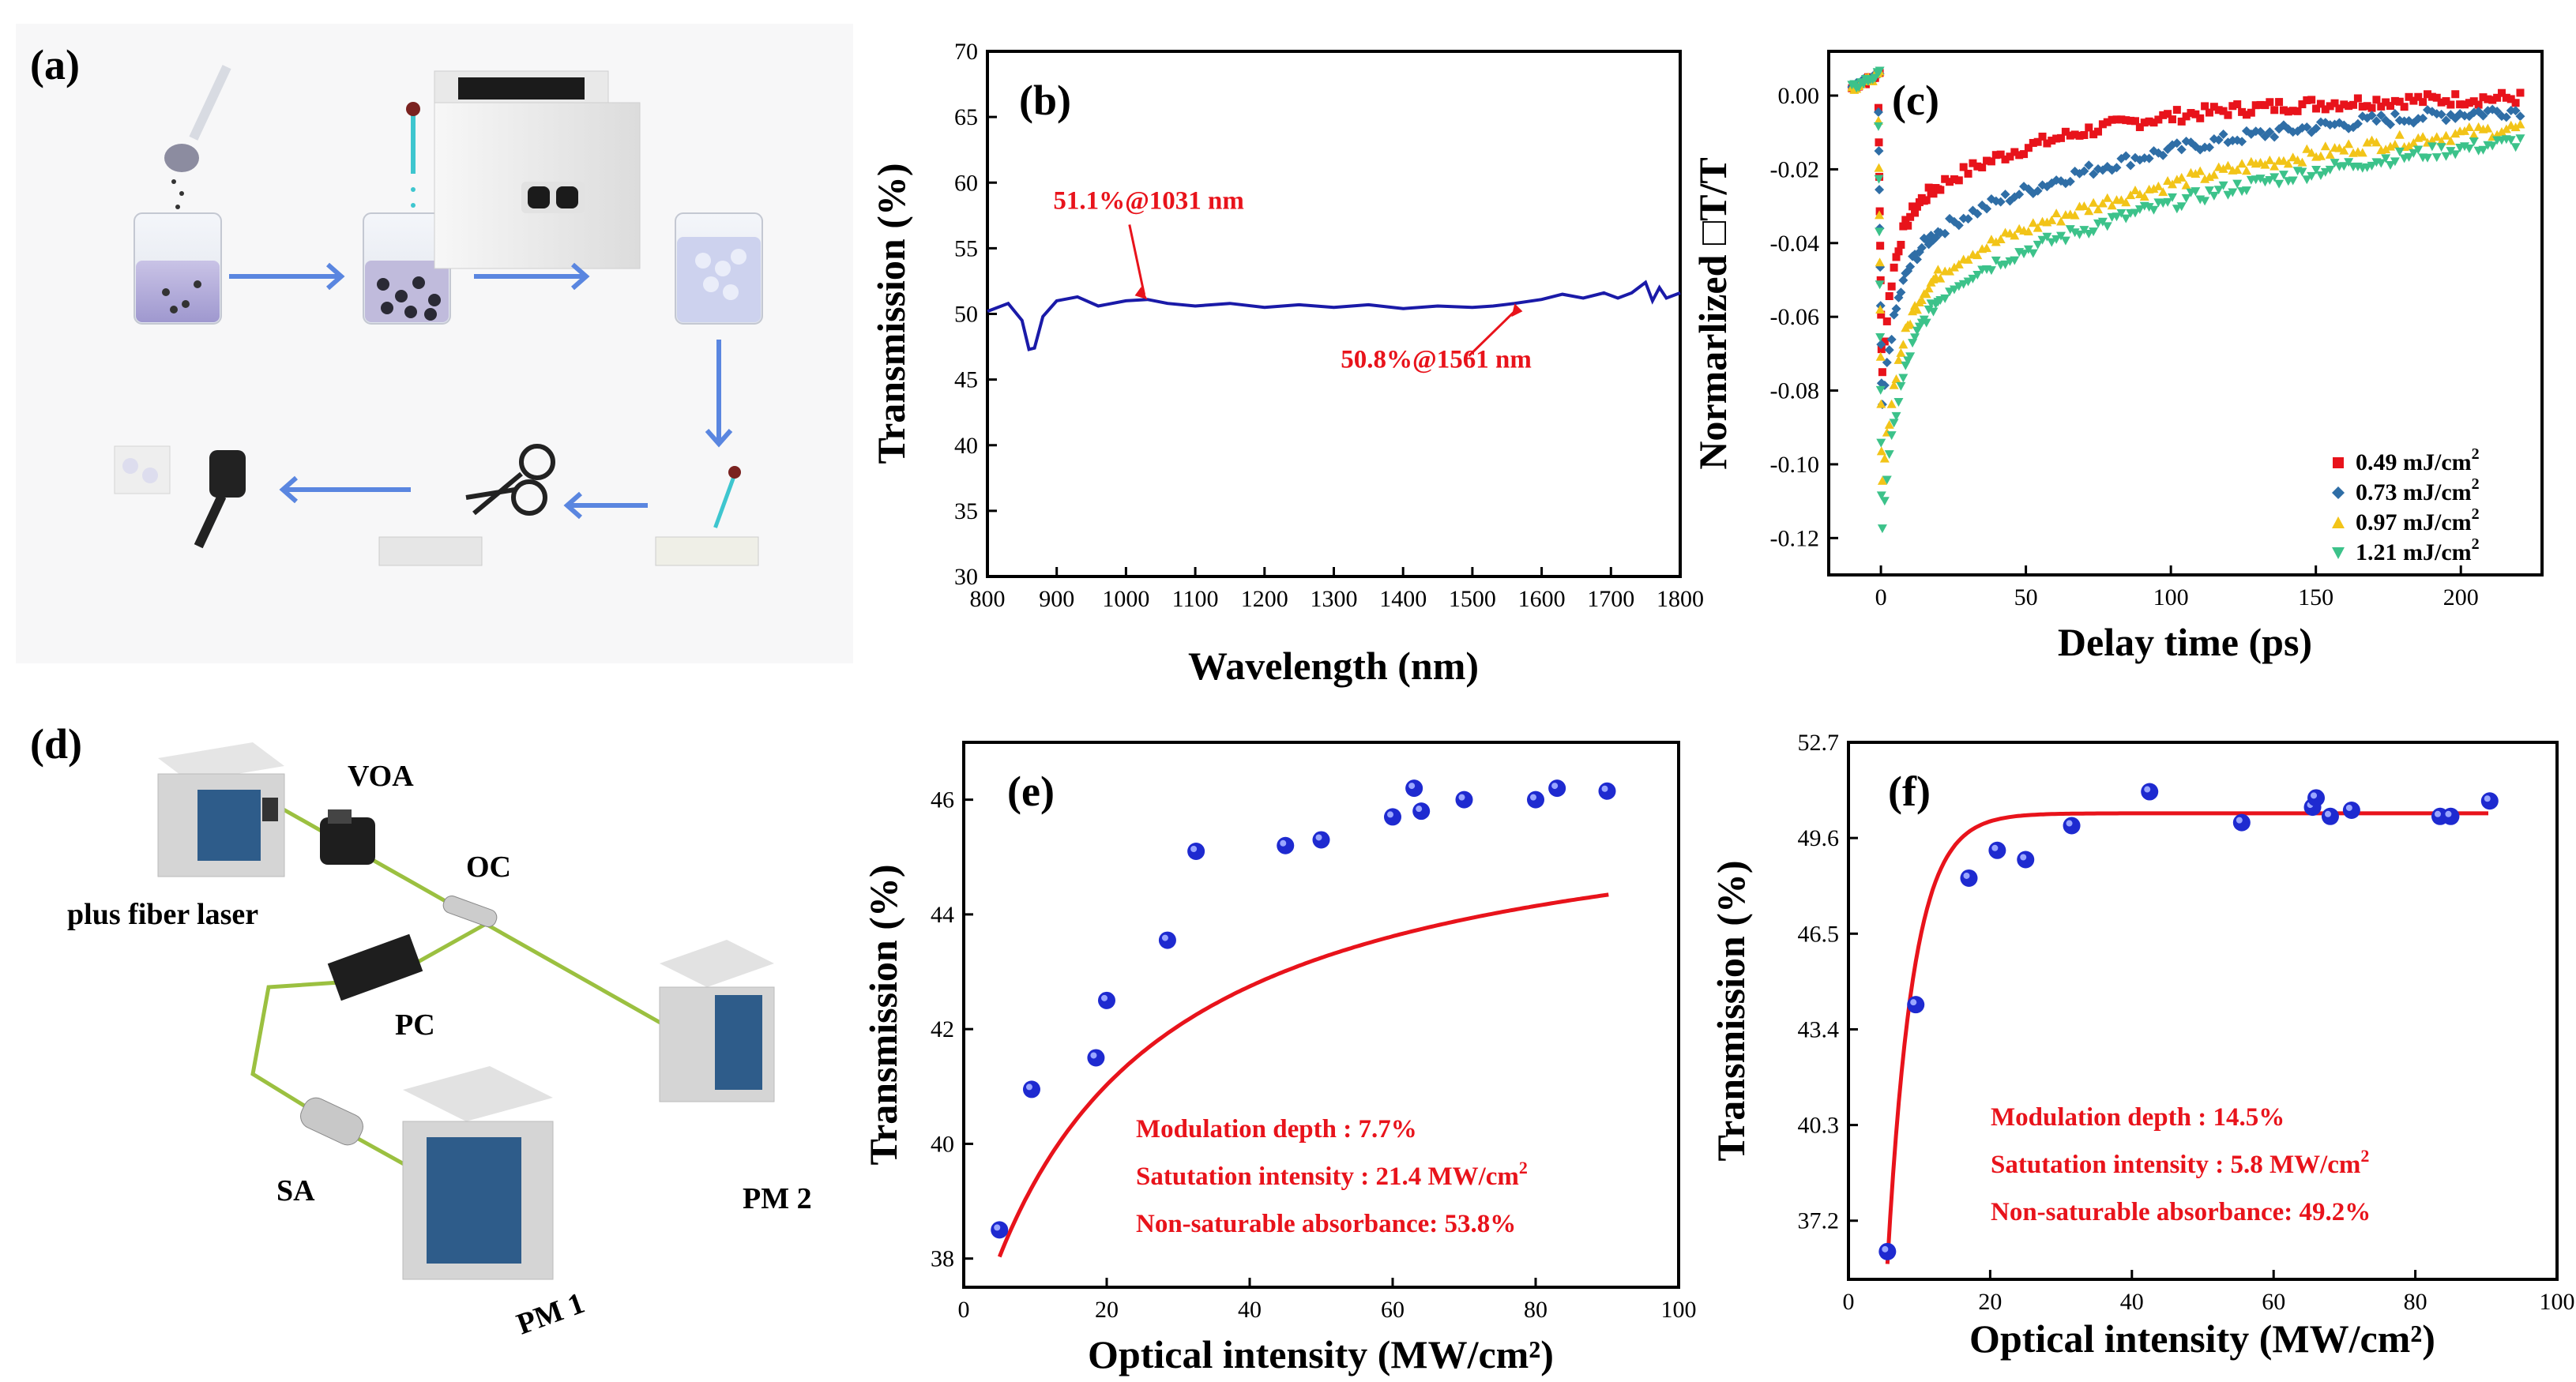 The width and height of the screenshot is (2576, 1382). I want to click on y-tick-label: 46, so click(943, 800).